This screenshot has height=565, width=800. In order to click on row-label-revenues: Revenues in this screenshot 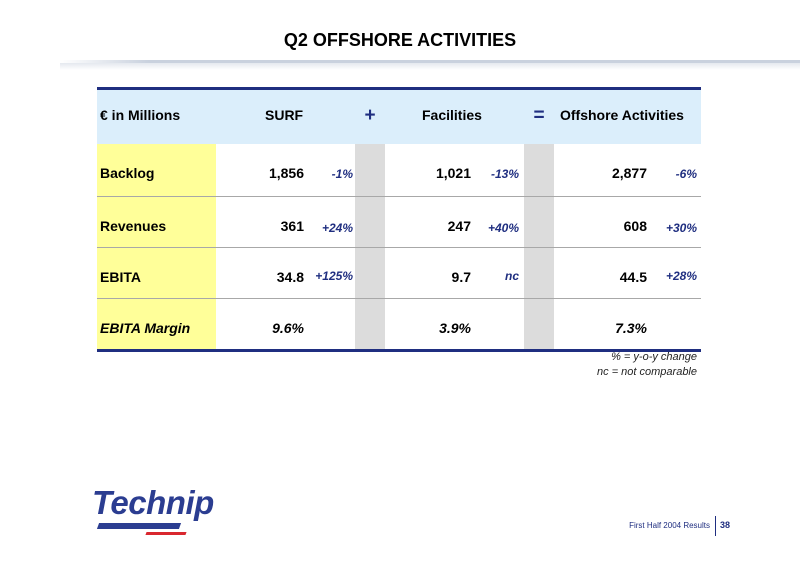, I will do `click(133, 226)`.